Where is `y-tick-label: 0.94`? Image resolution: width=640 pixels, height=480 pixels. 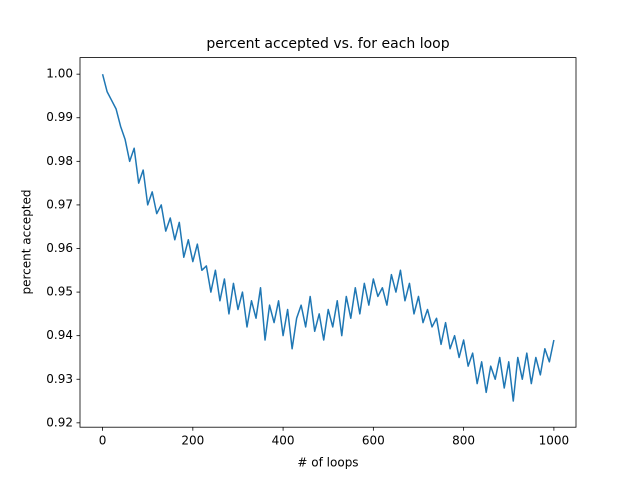
y-tick-label: 0.94 is located at coordinates (59, 335).